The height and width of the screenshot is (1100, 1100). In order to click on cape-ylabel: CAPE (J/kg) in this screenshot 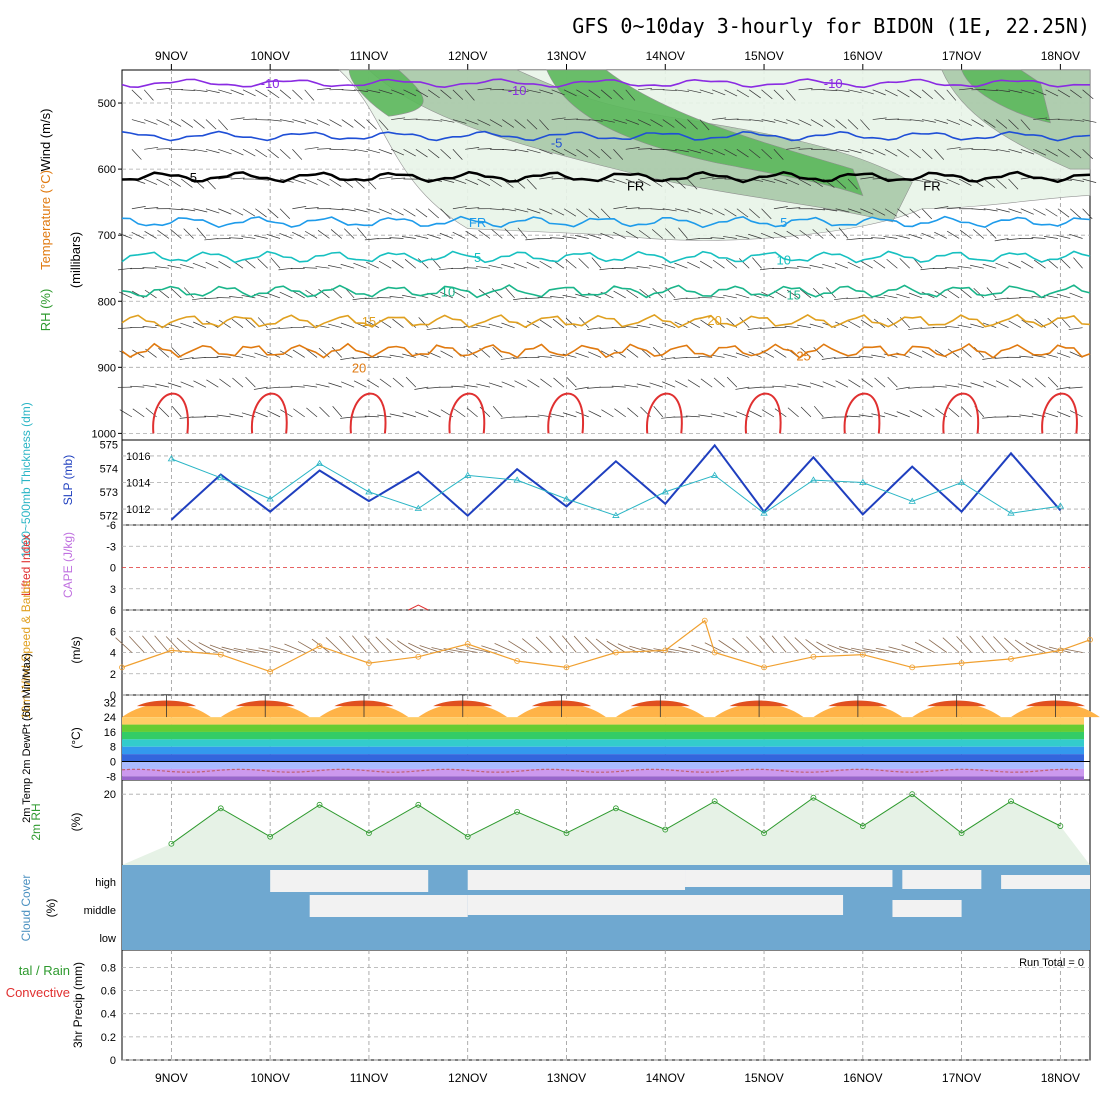, I will do `click(68, 565)`.